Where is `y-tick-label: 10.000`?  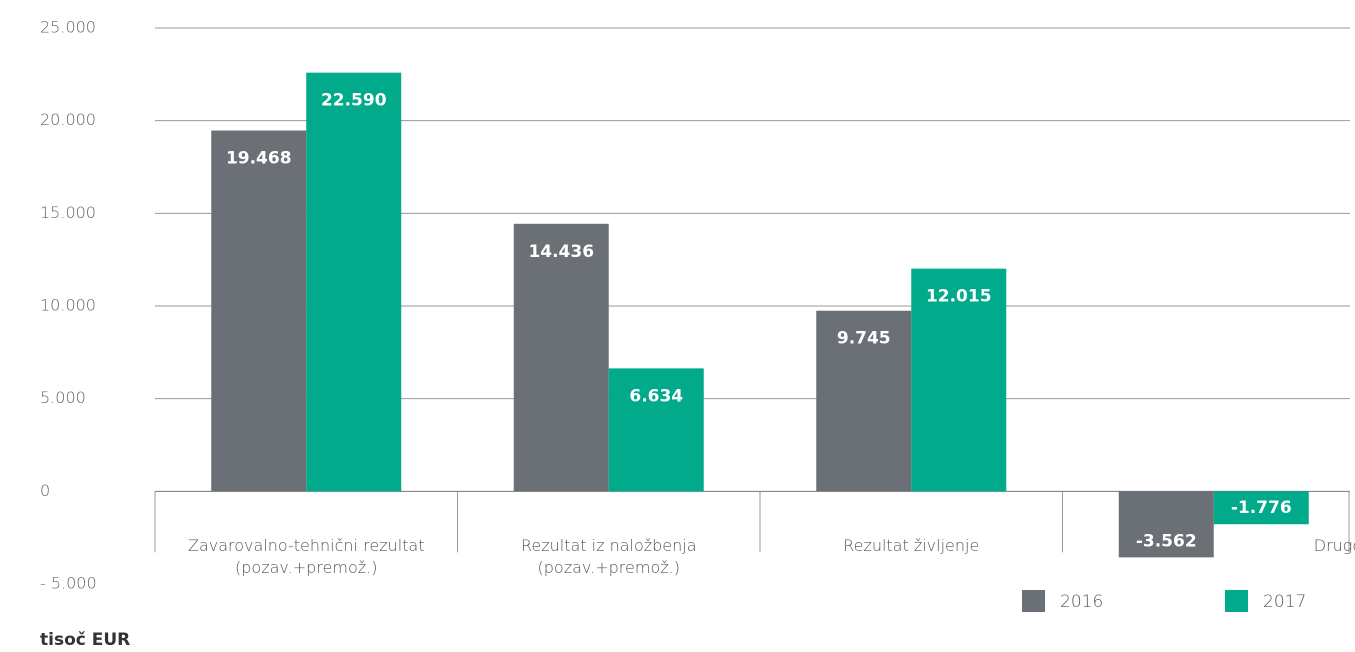
y-tick-label: 10.000 is located at coordinates (68, 305).